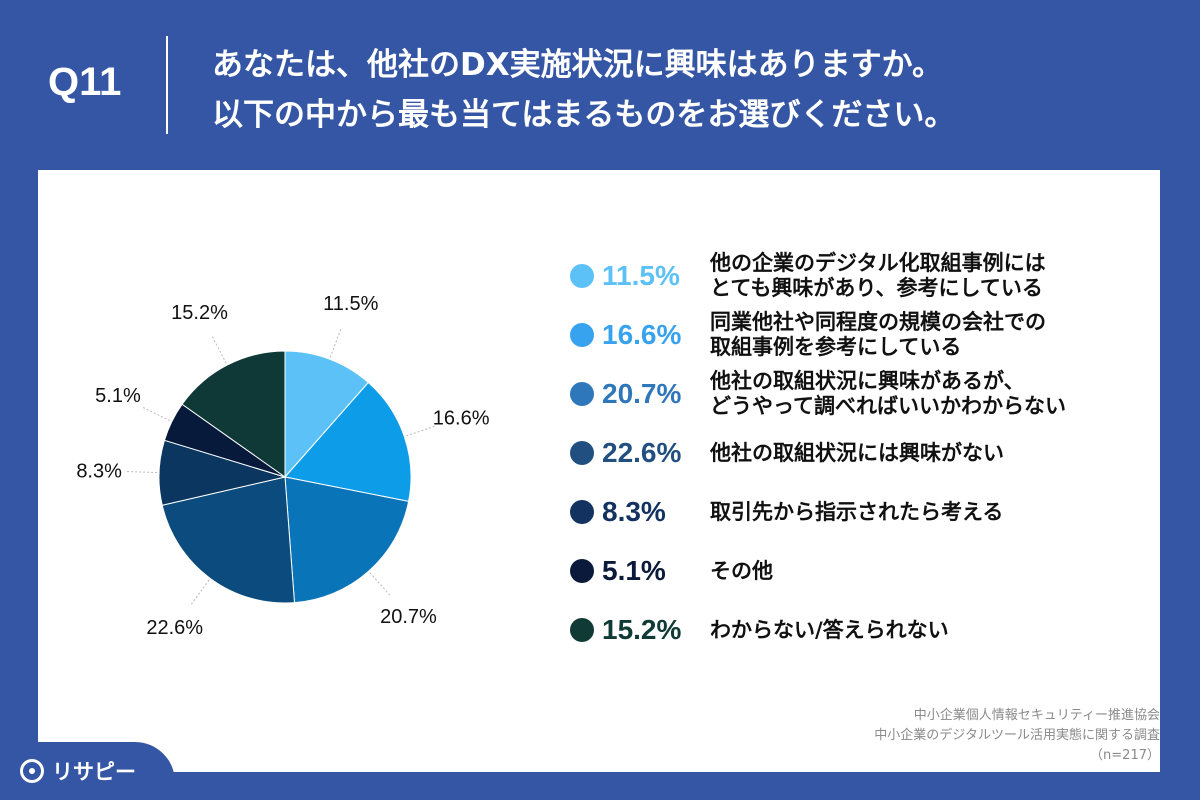 The image size is (1200, 800). I want to click on legend-percent: 20.7%, so click(642, 393).